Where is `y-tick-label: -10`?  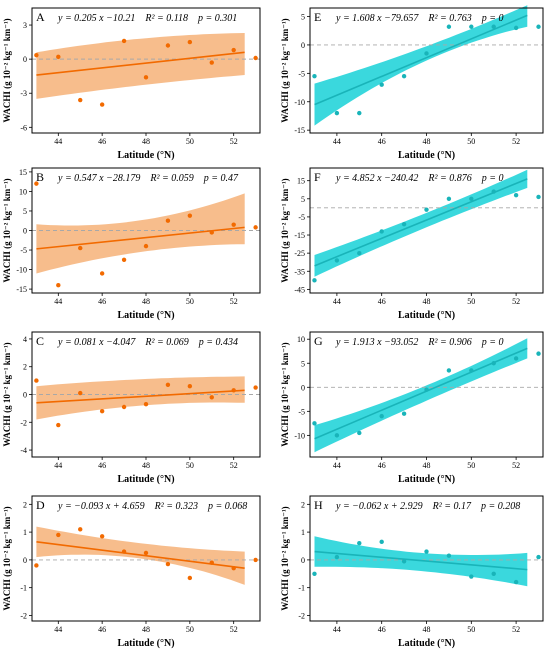
y-tick-label: -10 is located at coordinates (299, 435).